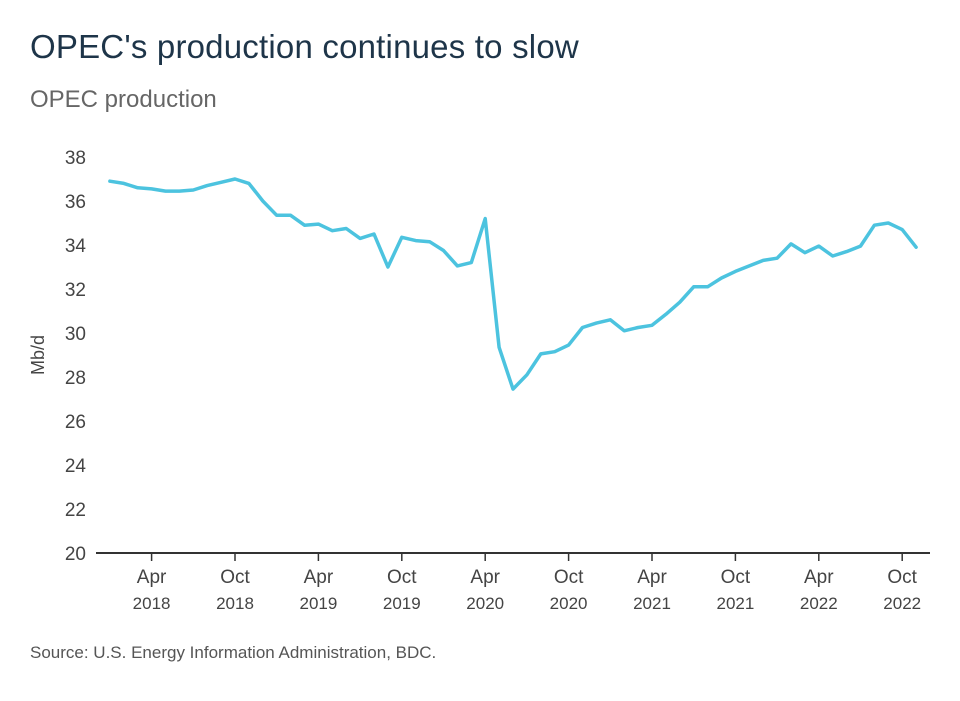  Describe the element at coordinates (75, 554) in the screenshot. I see `y-tick-label: 20` at that location.